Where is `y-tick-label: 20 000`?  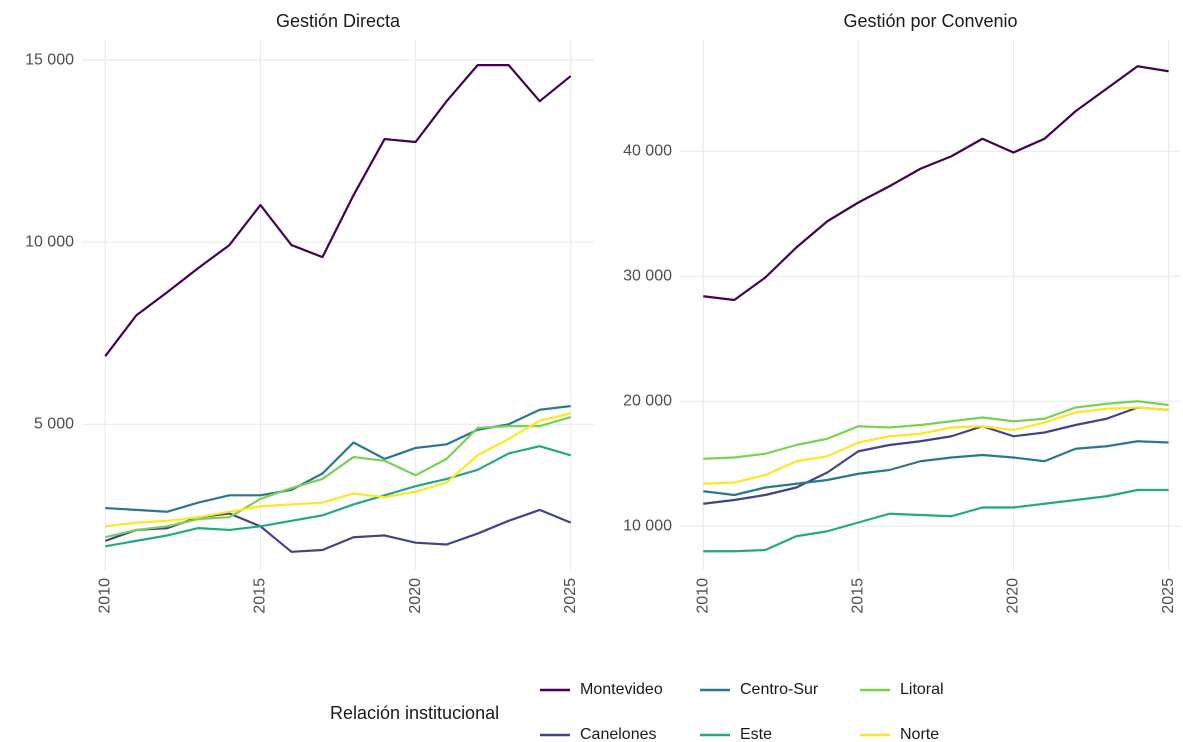 y-tick-label: 20 000 is located at coordinates (647, 400).